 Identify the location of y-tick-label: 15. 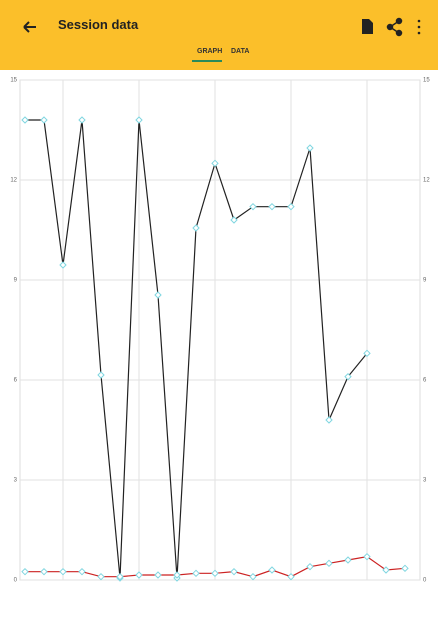
(13, 81).